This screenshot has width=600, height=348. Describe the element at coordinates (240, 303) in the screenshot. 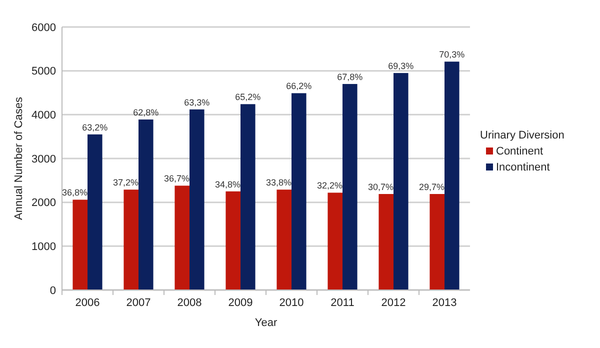

I see `x-tick-label: 2009` at that location.